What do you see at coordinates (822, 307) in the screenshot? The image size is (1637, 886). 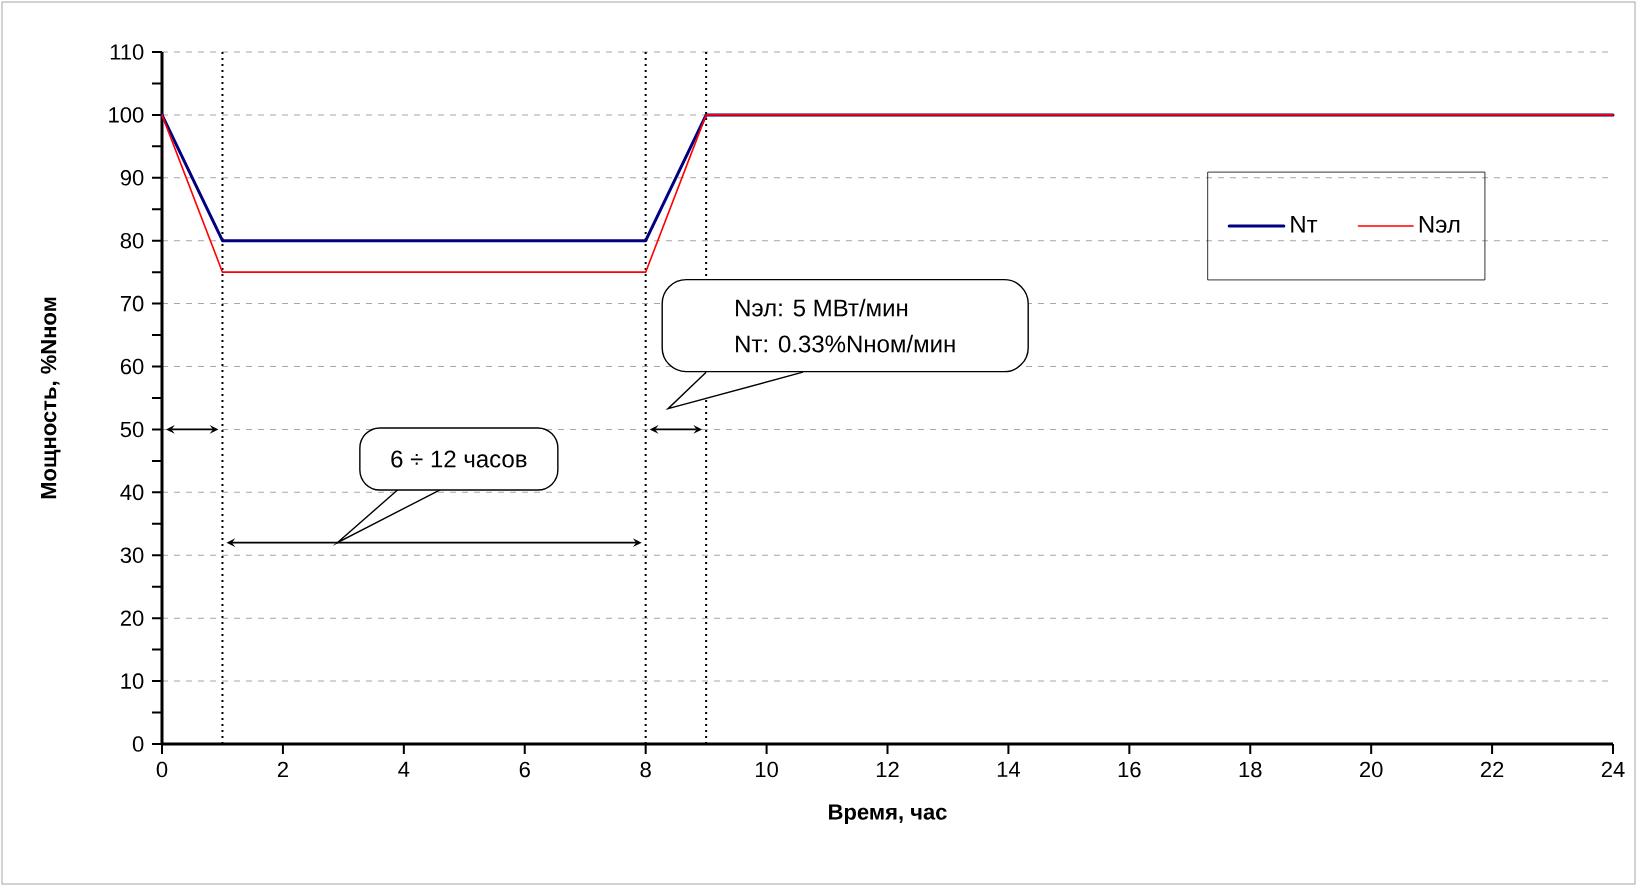 I see `annotation: Nэл: 5 МВт/мин` at bounding box center [822, 307].